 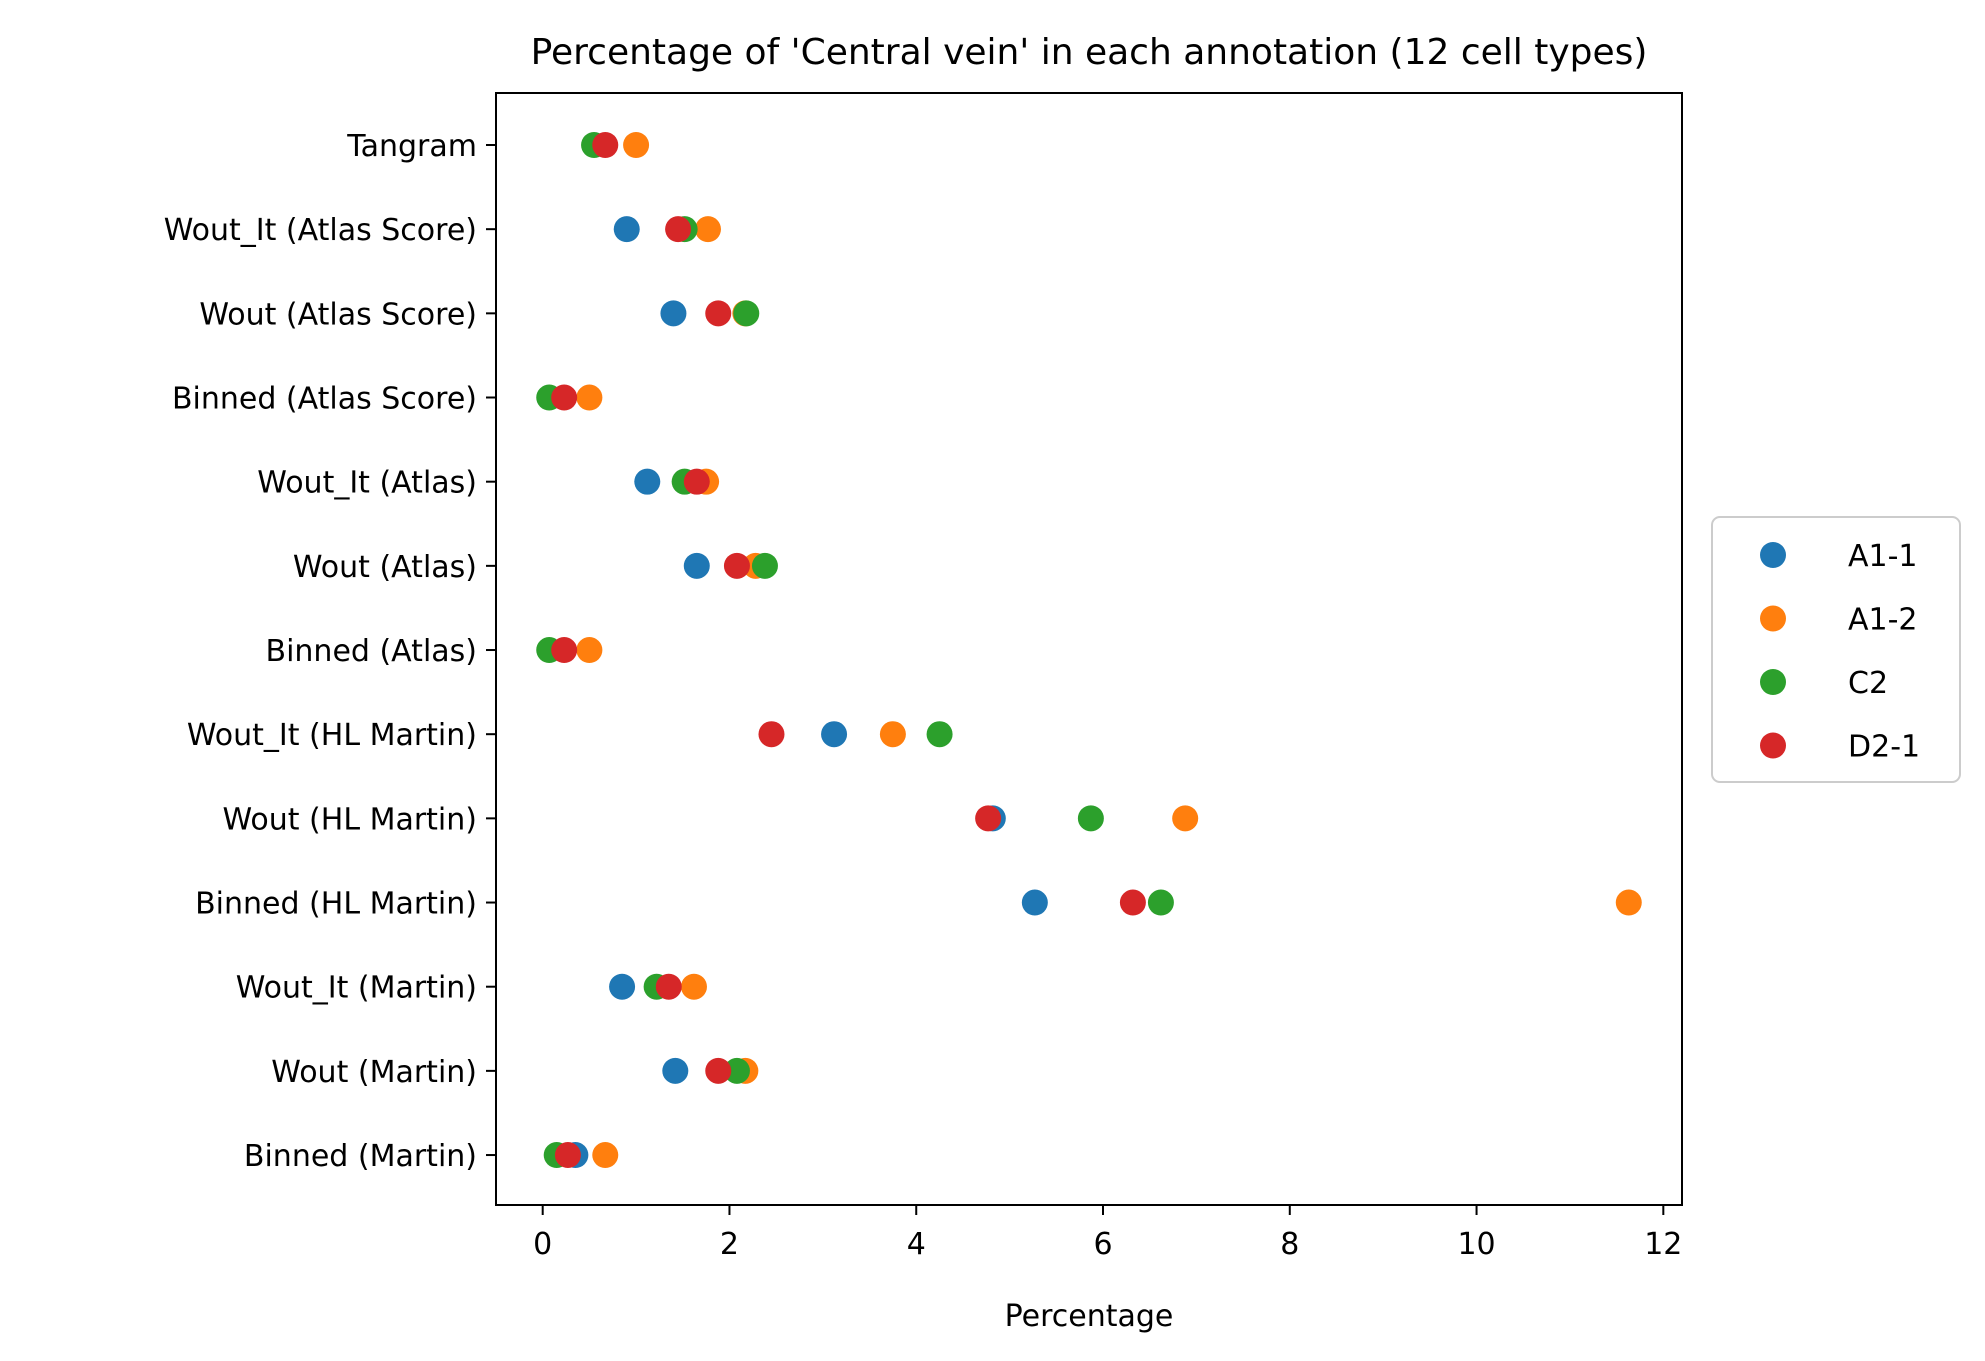 I want to click on y-tick-label: Wout_It (Atlas Score), so click(x=320, y=230).